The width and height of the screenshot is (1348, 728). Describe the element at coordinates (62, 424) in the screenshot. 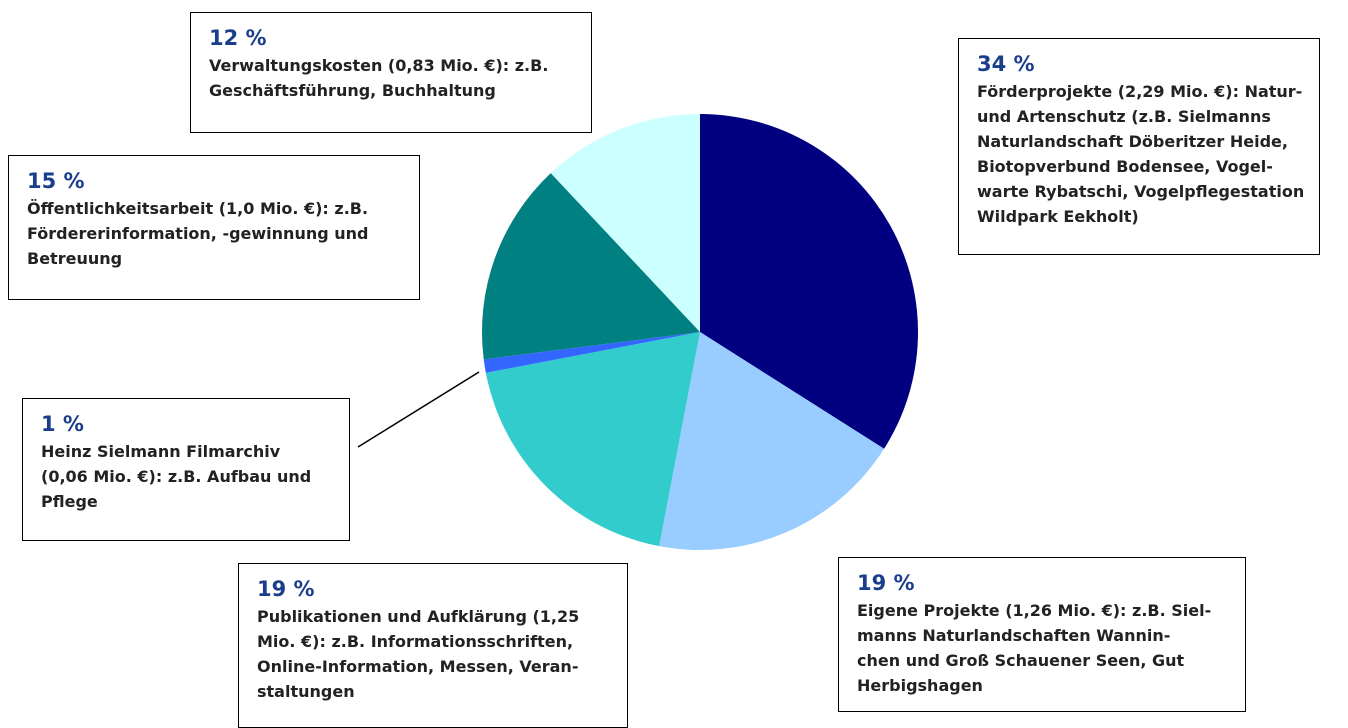

I see `percent-label: 1 %` at that location.